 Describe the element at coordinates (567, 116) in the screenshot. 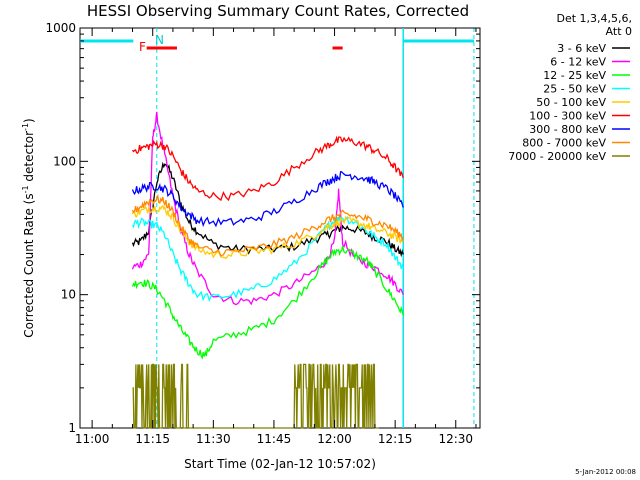

I see `legend-label: 100 - 300 keV` at that location.